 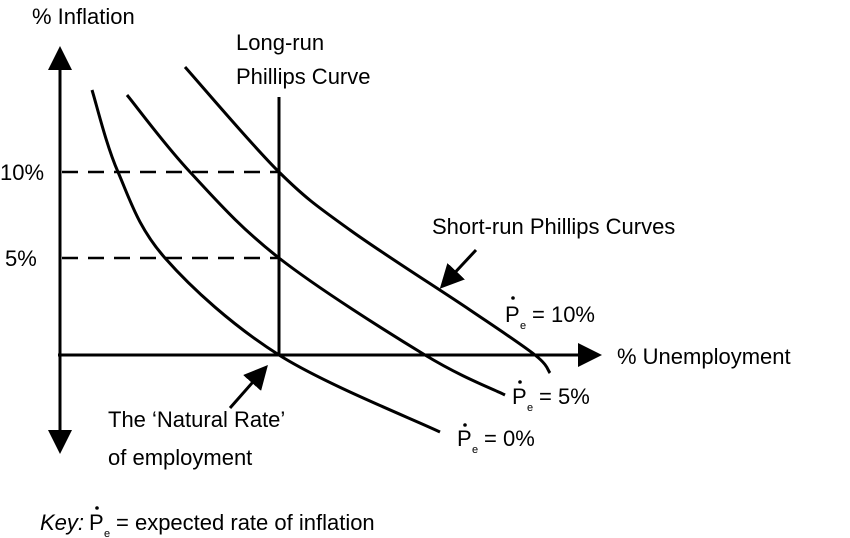 I want to click on key-symbol: P, so click(x=96, y=522).